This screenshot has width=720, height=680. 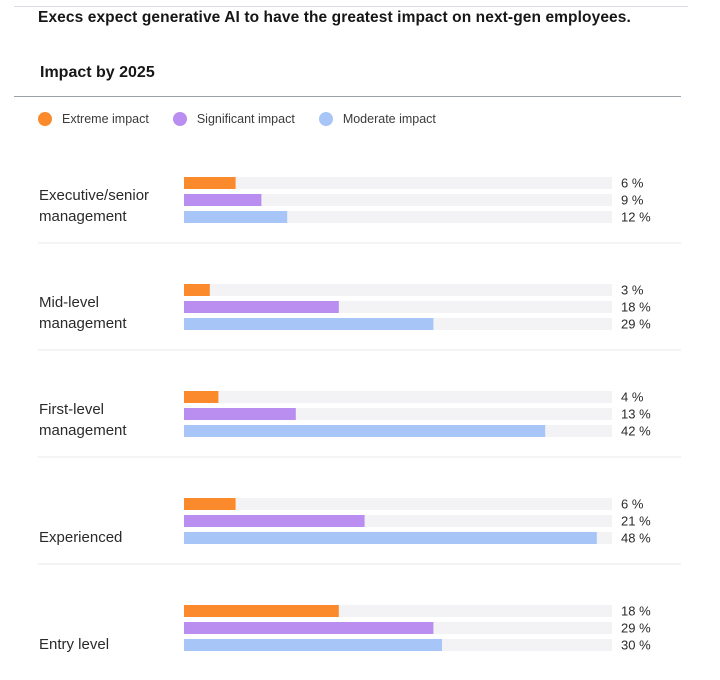 What do you see at coordinates (632, 290) in the screenshot?
I see `value-label-1-extreme: 3 %` at bounding box center [632, 290].